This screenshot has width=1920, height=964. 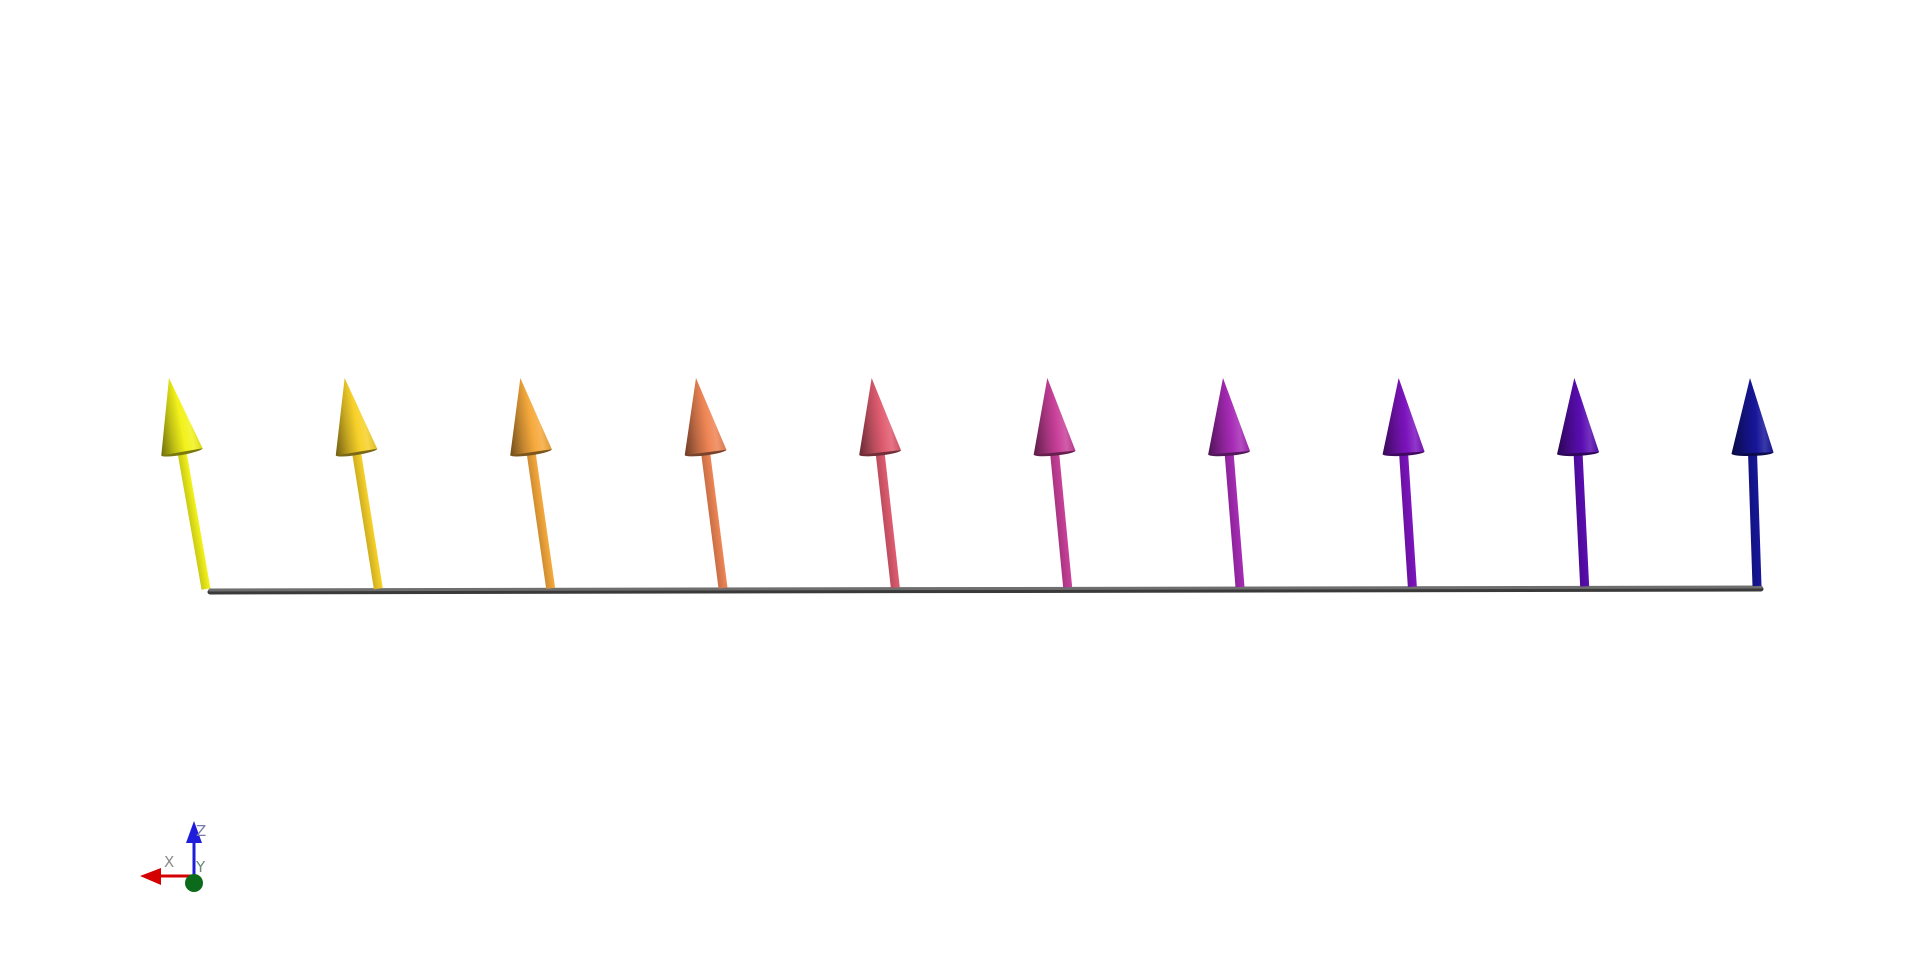 I want to click on x-axis-label: X, so click(x=169, y=862).